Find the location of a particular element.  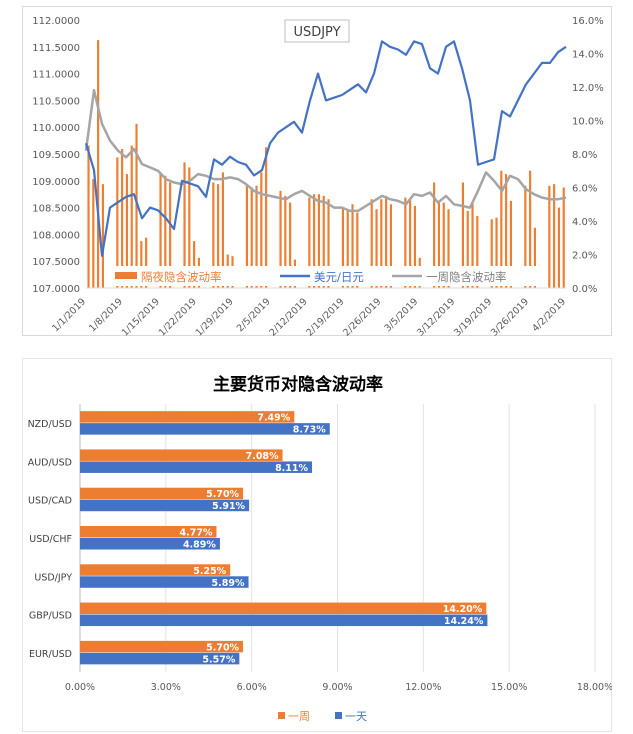

legend-label-usdjpy: 美元/日元 is located at coordinates (339, 277).